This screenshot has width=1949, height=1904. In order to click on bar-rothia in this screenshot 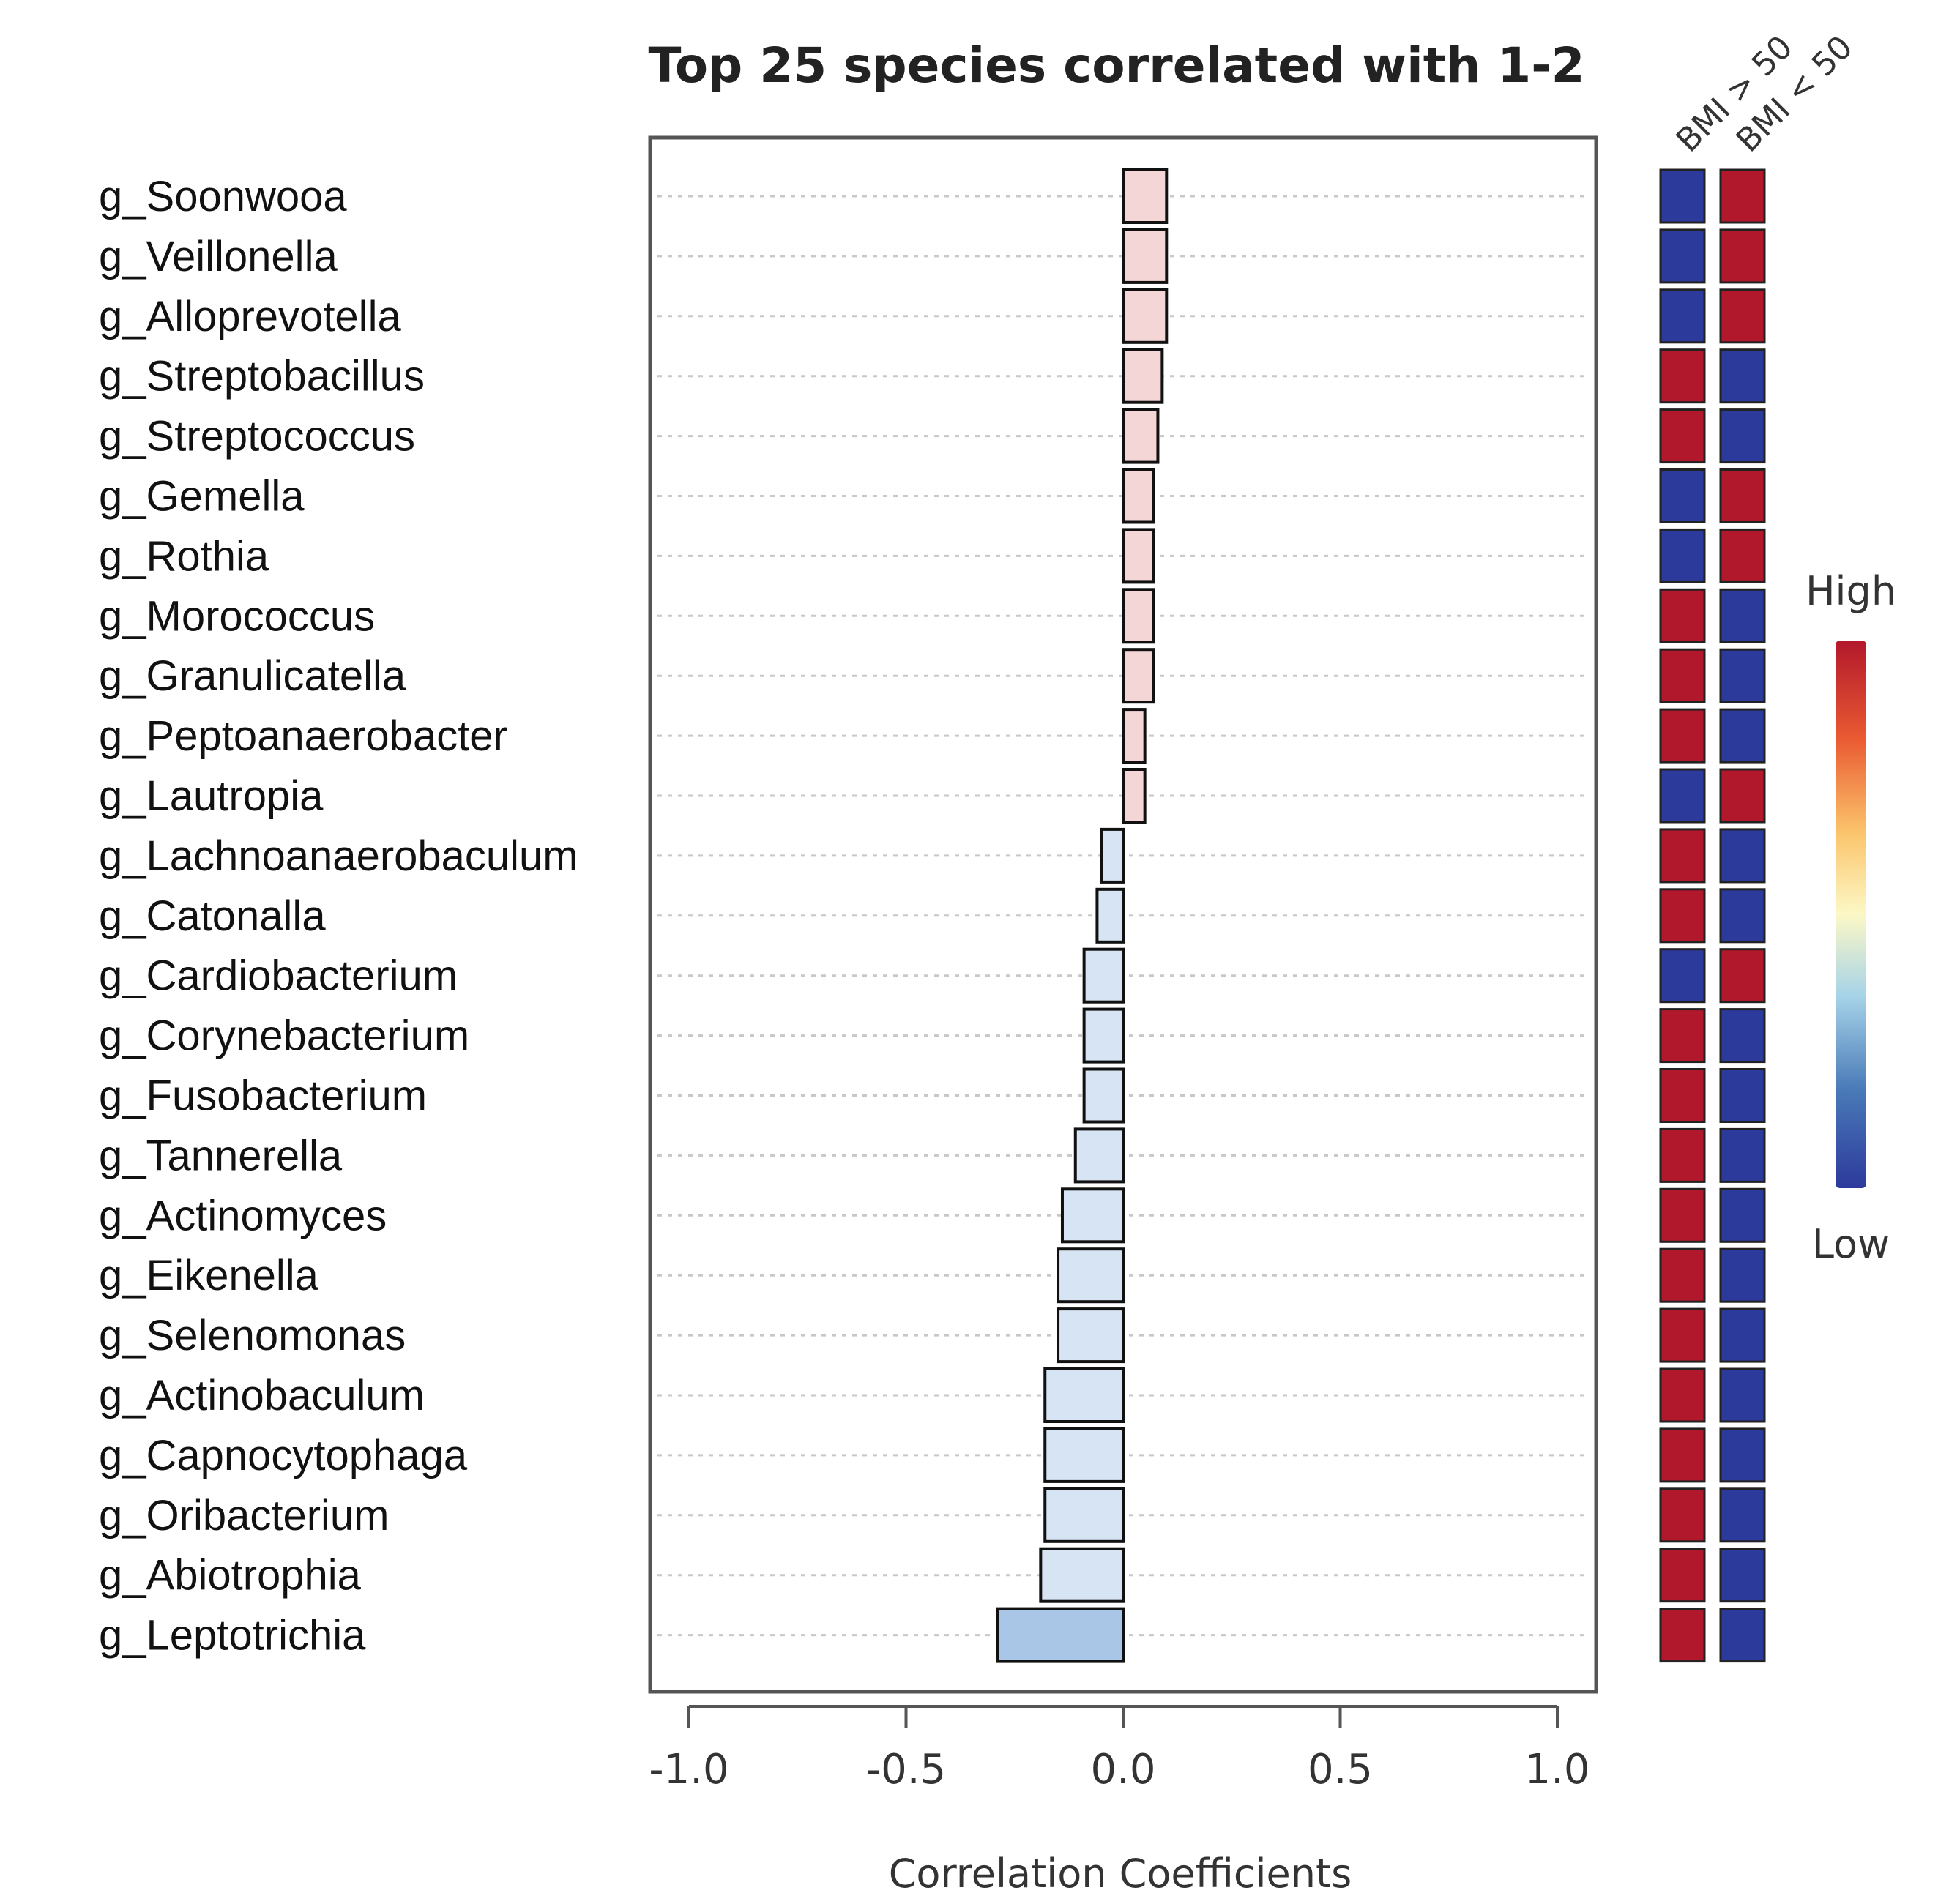, I will do `click(1139, 556)`.